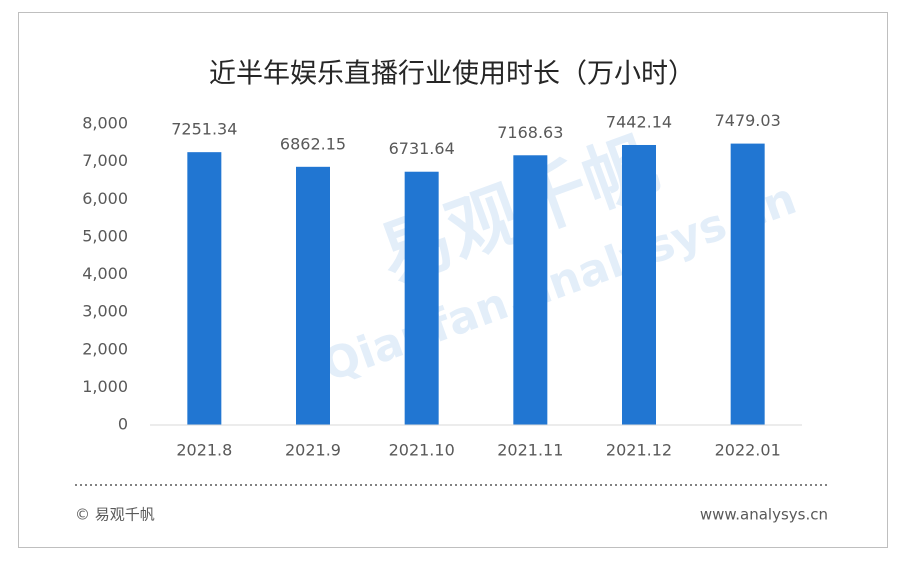 The height and width of the screenshot is (564, 904). I want to click on value-label: 7168.63, so click(530, 132).